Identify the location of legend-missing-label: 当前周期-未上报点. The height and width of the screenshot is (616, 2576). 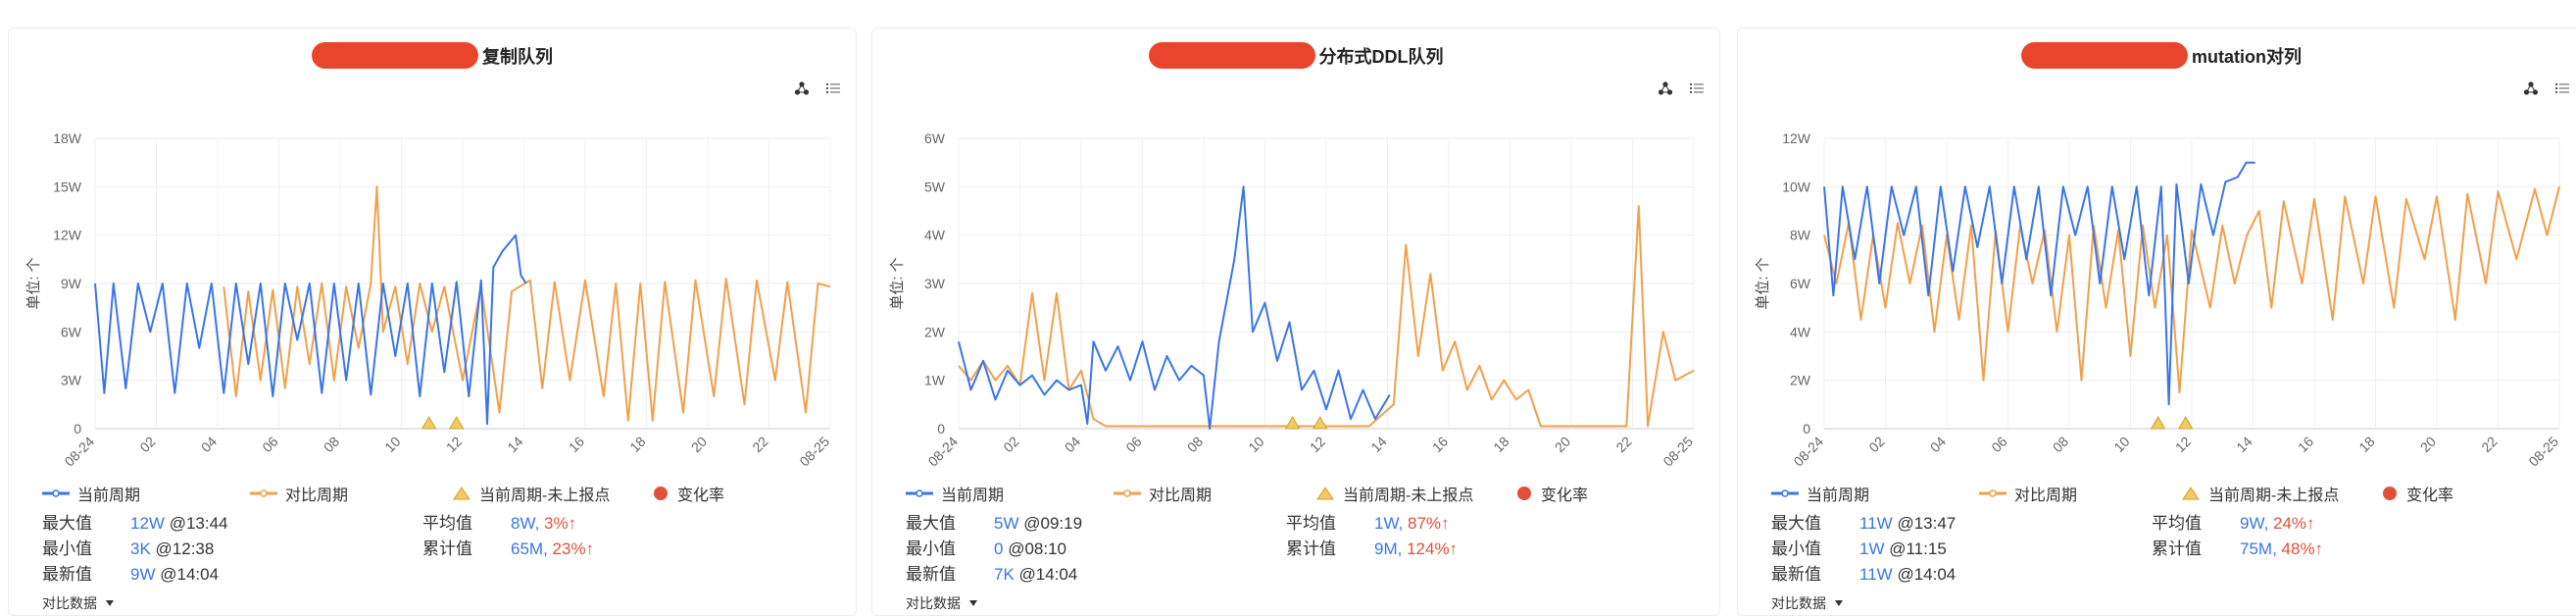
(1408, 496).